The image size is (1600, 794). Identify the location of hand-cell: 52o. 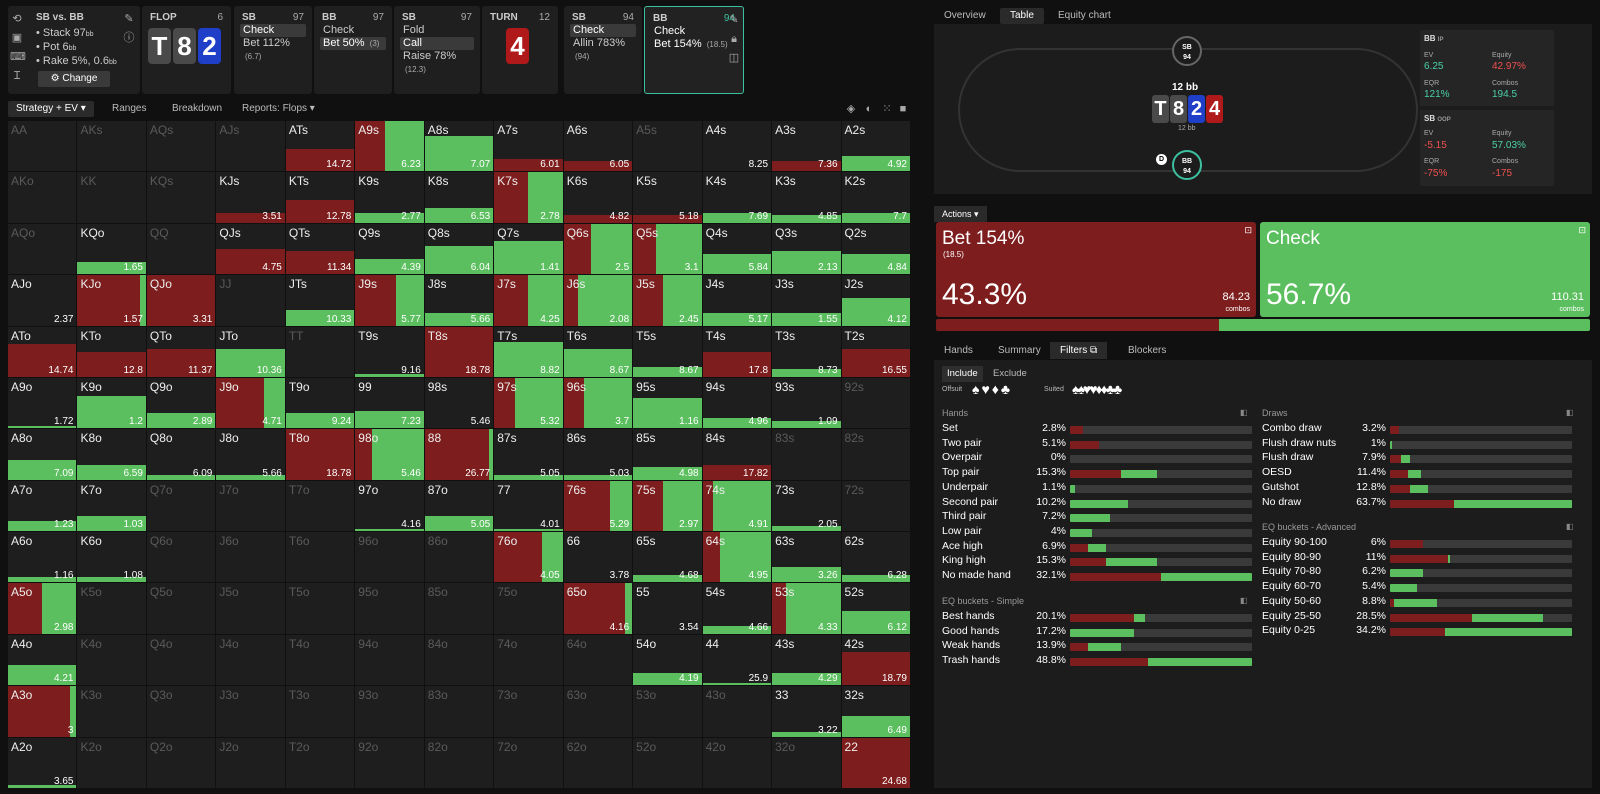
(667, 762).